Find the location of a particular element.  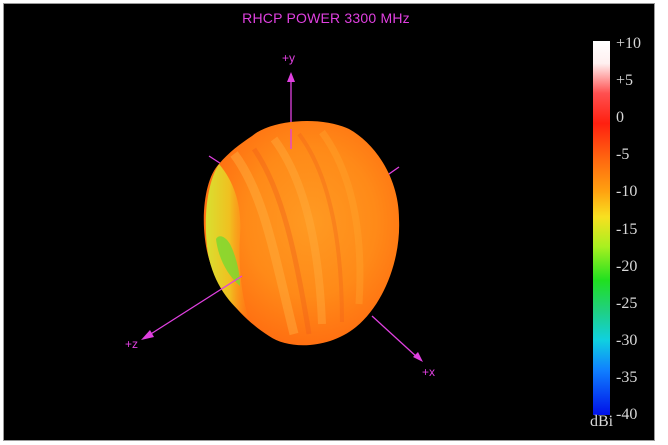

colorbar-tick-label: -30 is located at coordinates (627, 340).